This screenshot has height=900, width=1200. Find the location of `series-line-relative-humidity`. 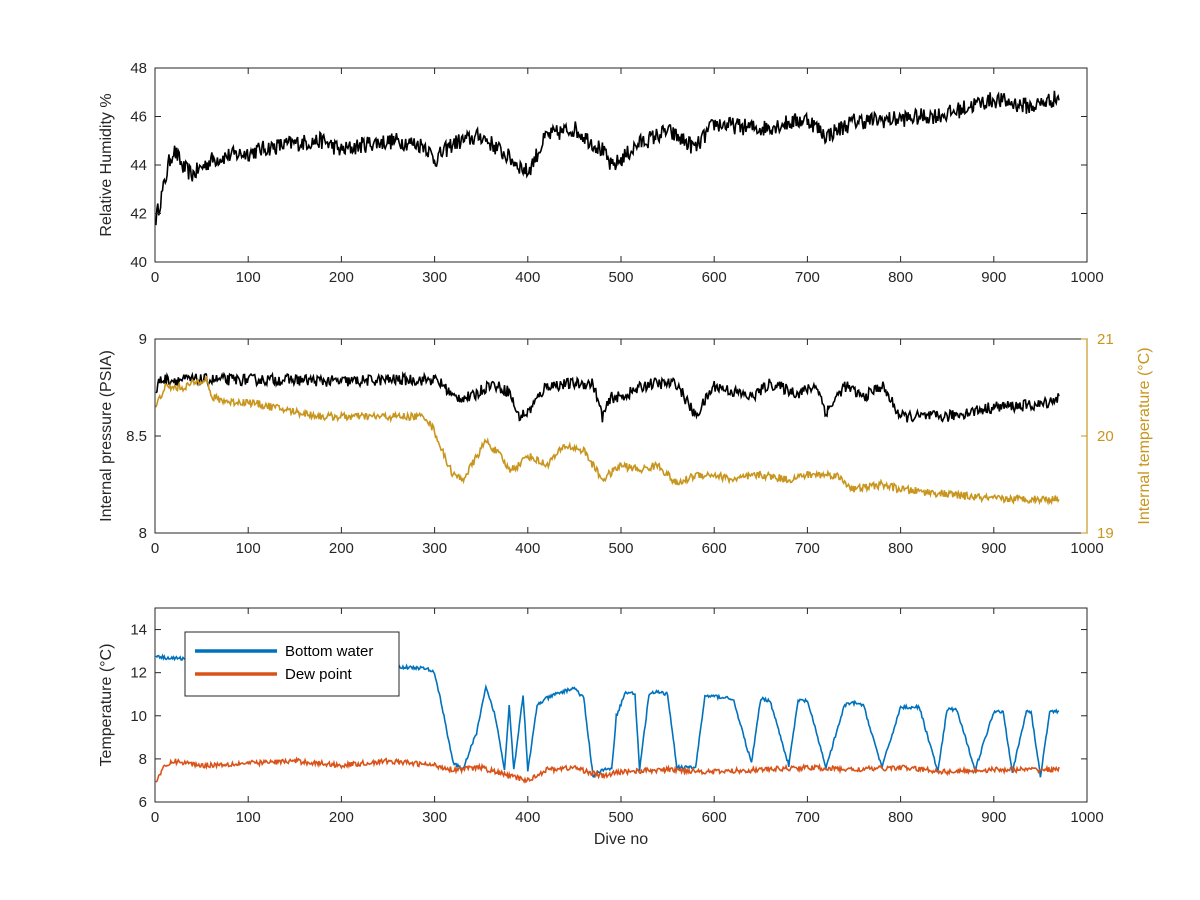

series-line-relative-humidity is located at coordinates (607, 158).